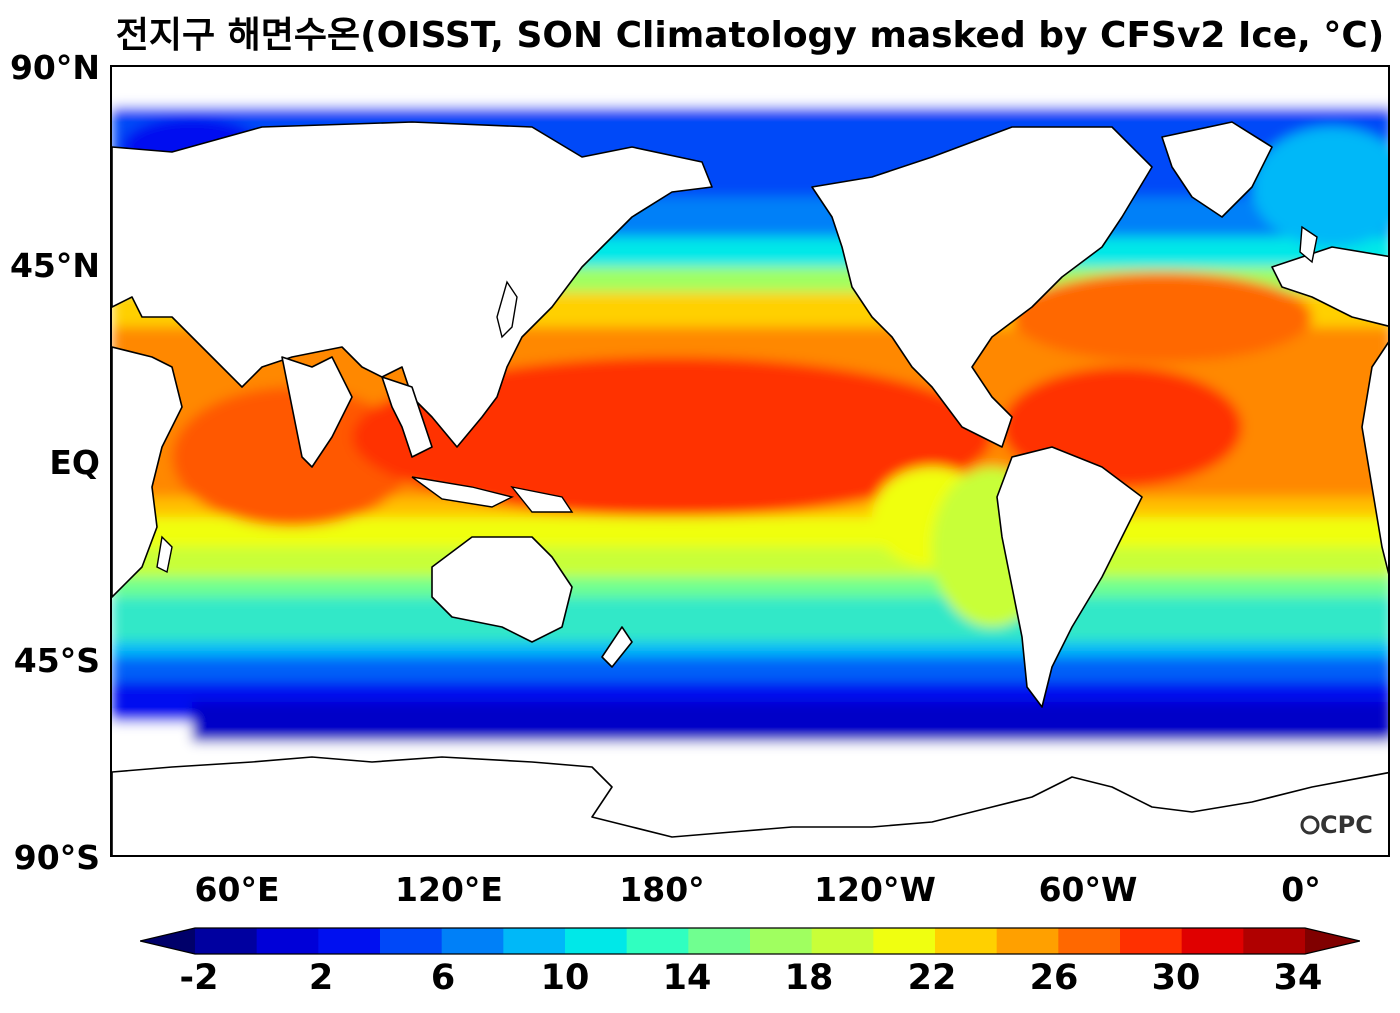 Image resolution: width=1400 pixels, height=1013 pixels. What do you see at coordinates (502, 589) in the screenshot?
I see `land-australia` at bounding box center [502, 589].